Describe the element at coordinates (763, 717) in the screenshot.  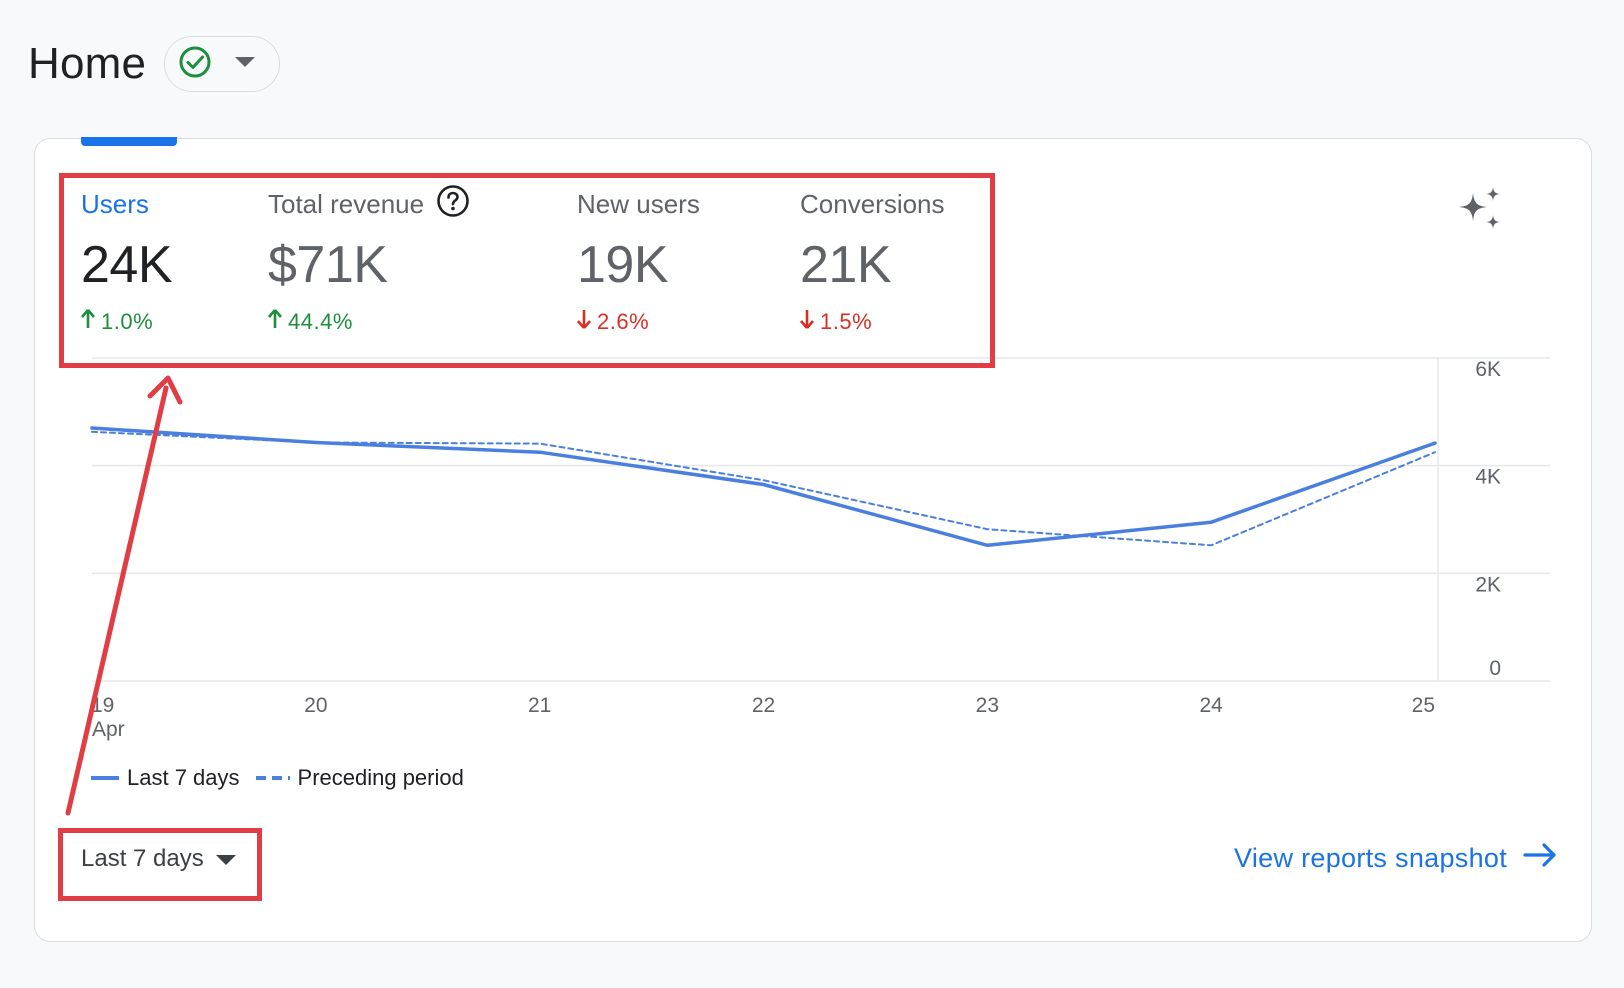
I see `chart-x-axis: 19 20 21 22 23 24 25 Apr` at that location.